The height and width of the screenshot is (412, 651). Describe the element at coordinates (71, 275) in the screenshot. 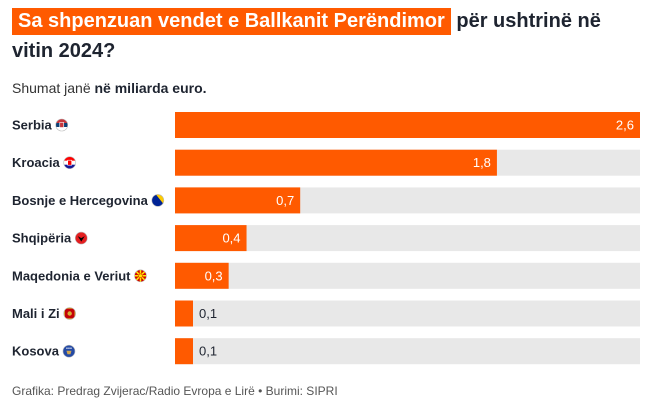

I see `category-label: Maqedonia e Veriut` at that location.